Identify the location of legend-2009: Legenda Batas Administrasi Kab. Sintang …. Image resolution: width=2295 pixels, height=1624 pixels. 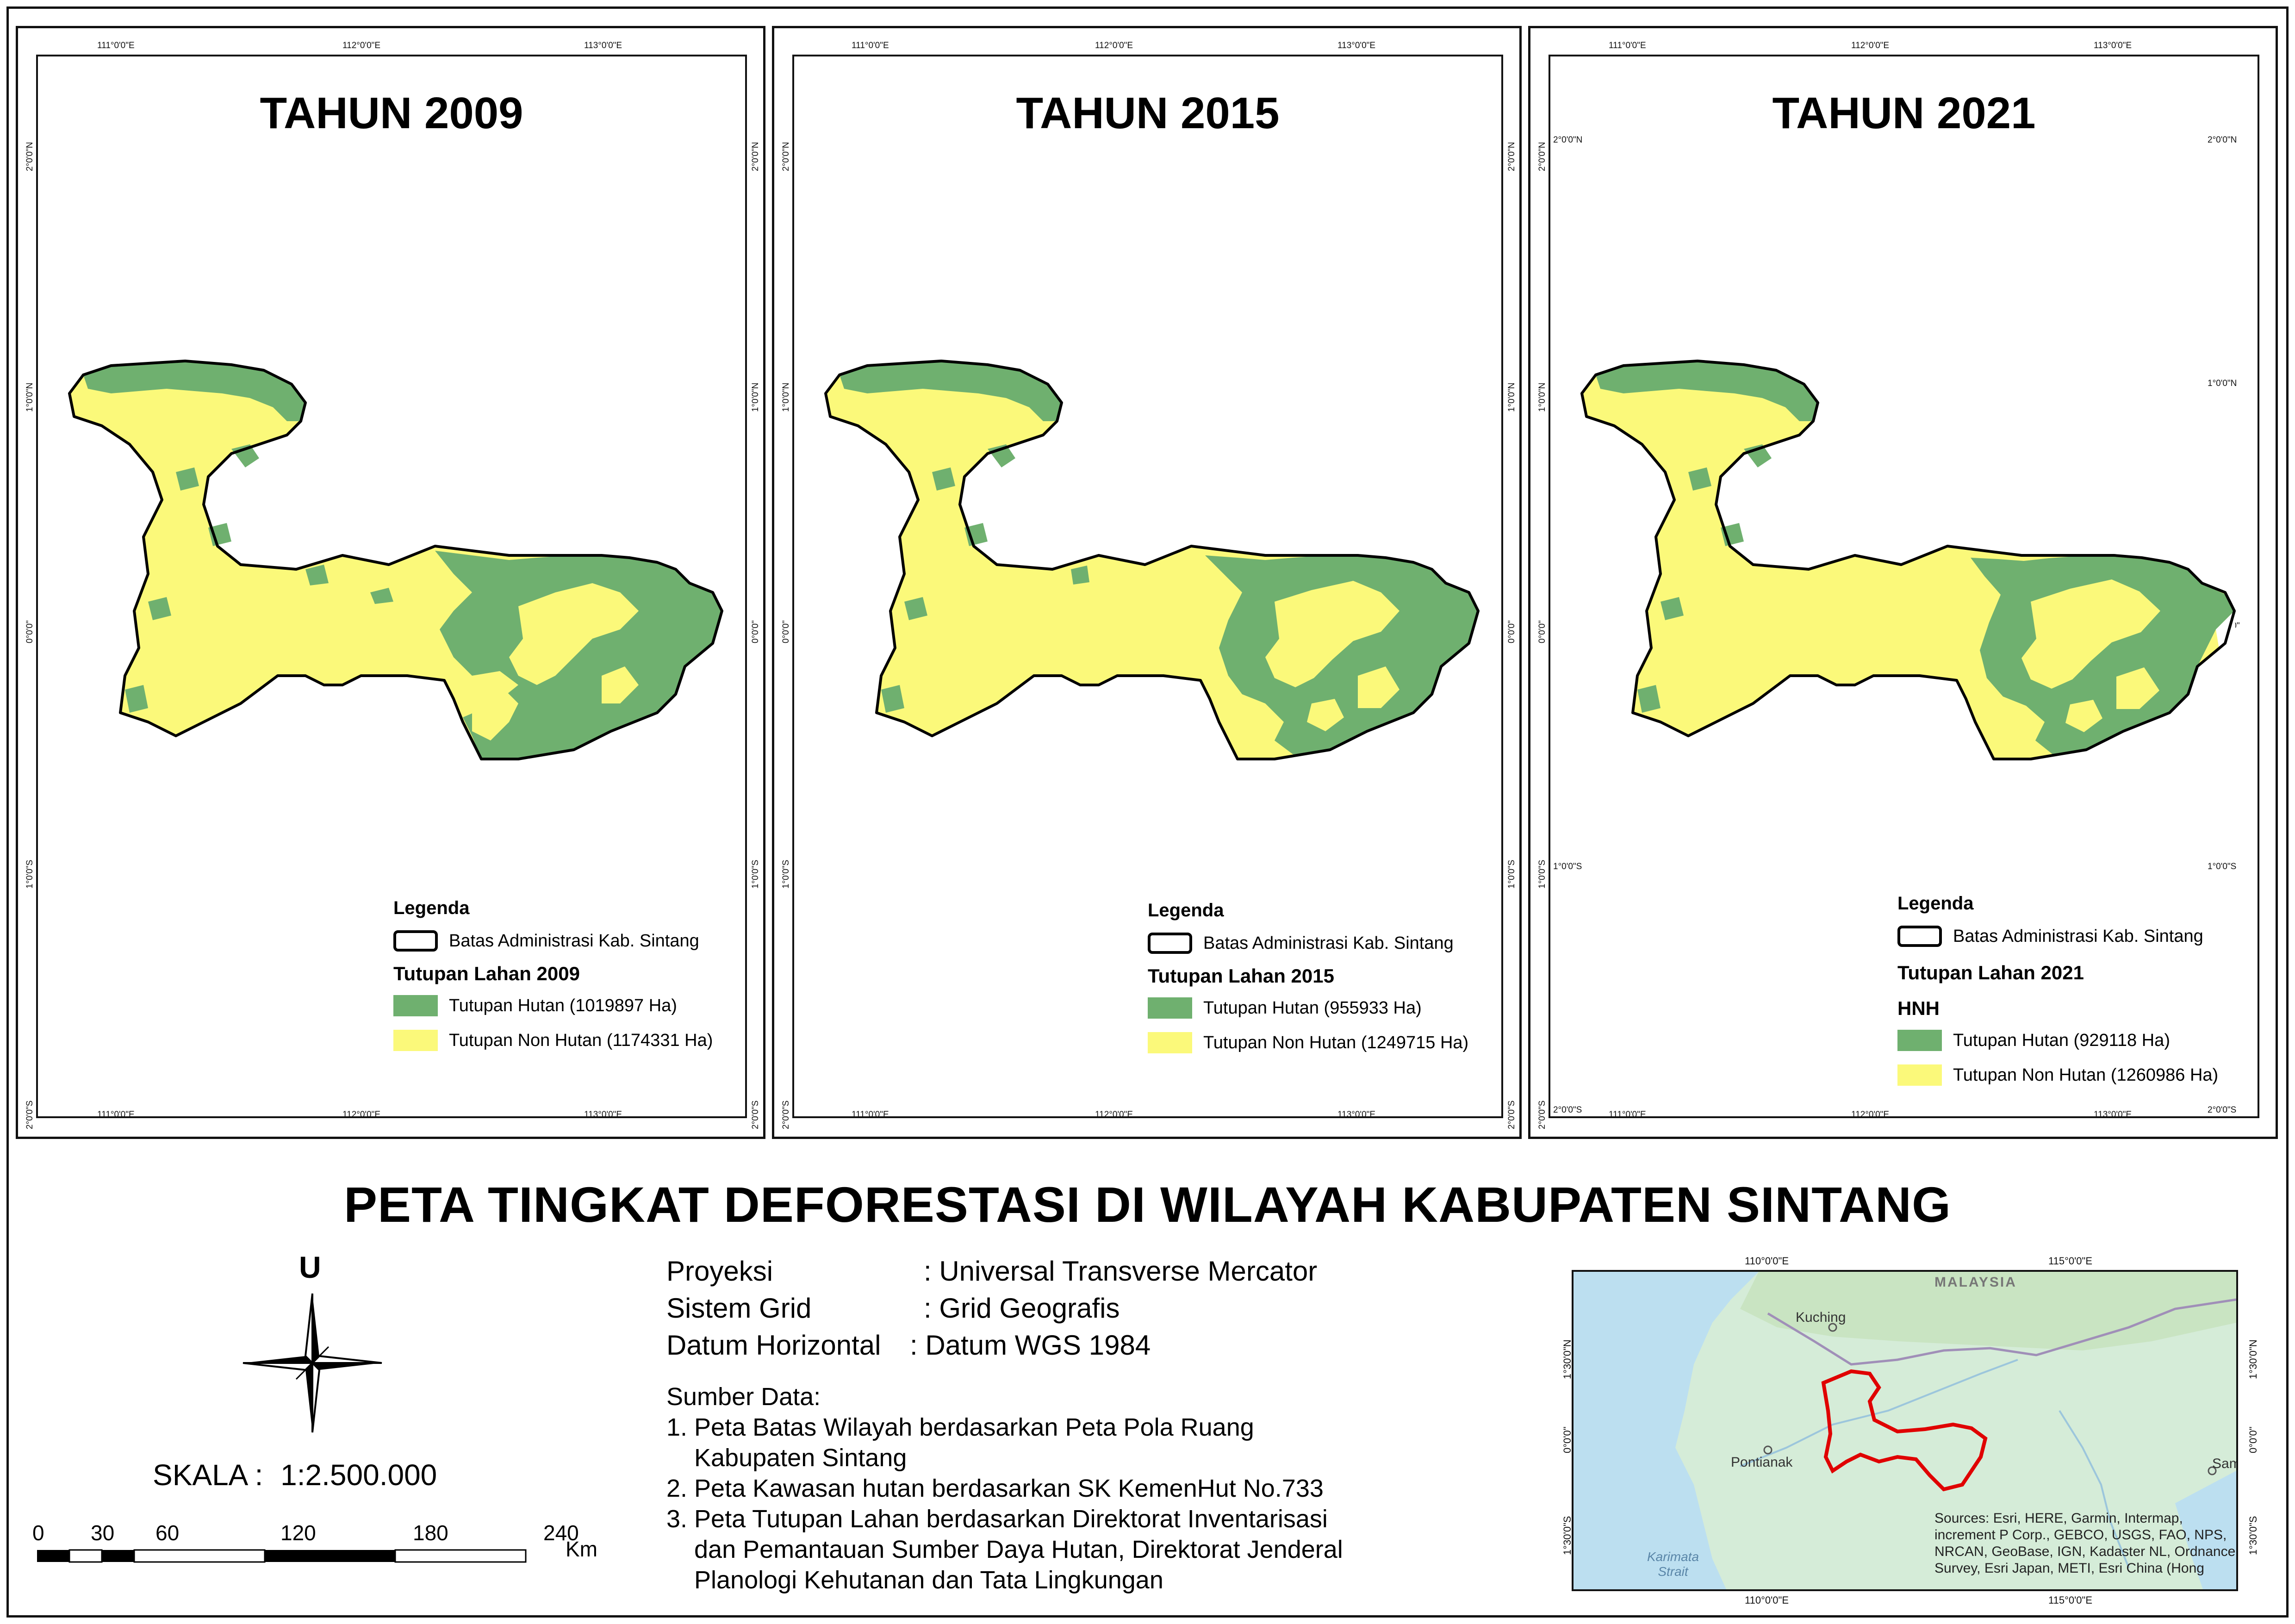
(569, 981).